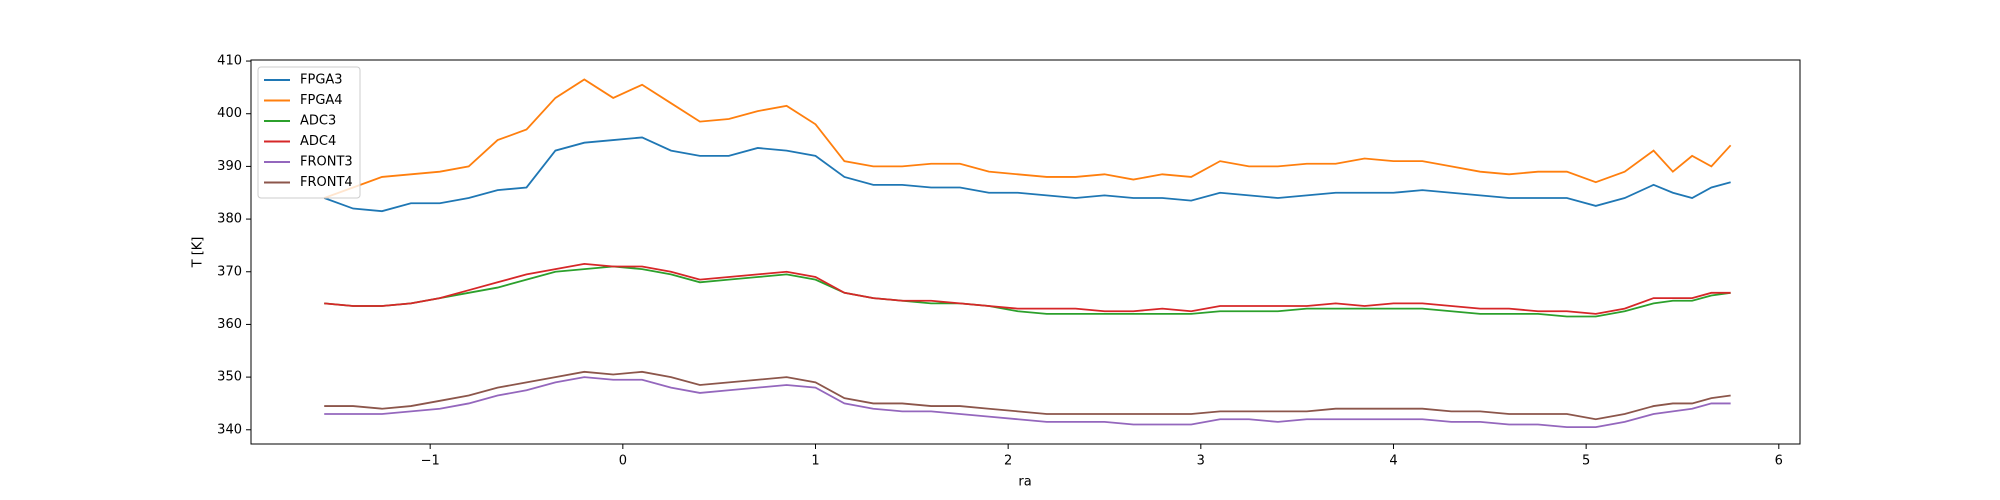 The image size is (2000, 500). What do you see at coordinates (229, 219) in the screenshot?
I see `y-tick-label: 380` at bounding box center [229, 219].